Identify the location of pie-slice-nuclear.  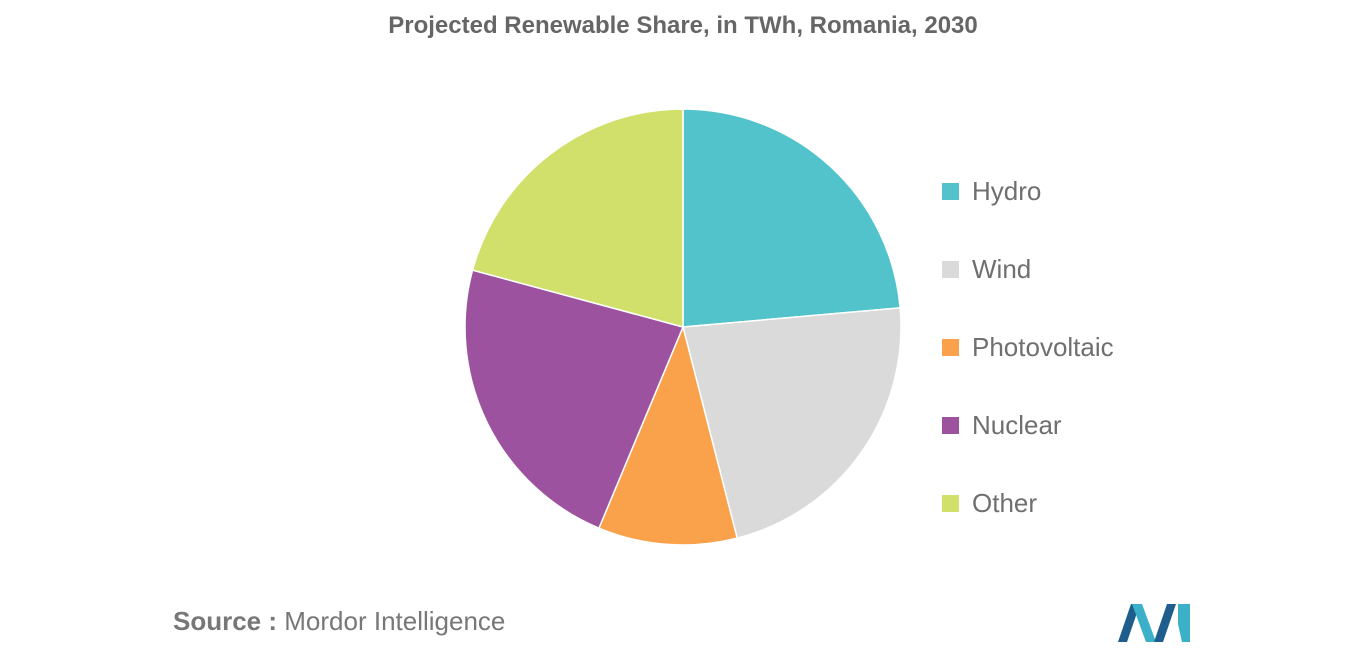
(574, 399).